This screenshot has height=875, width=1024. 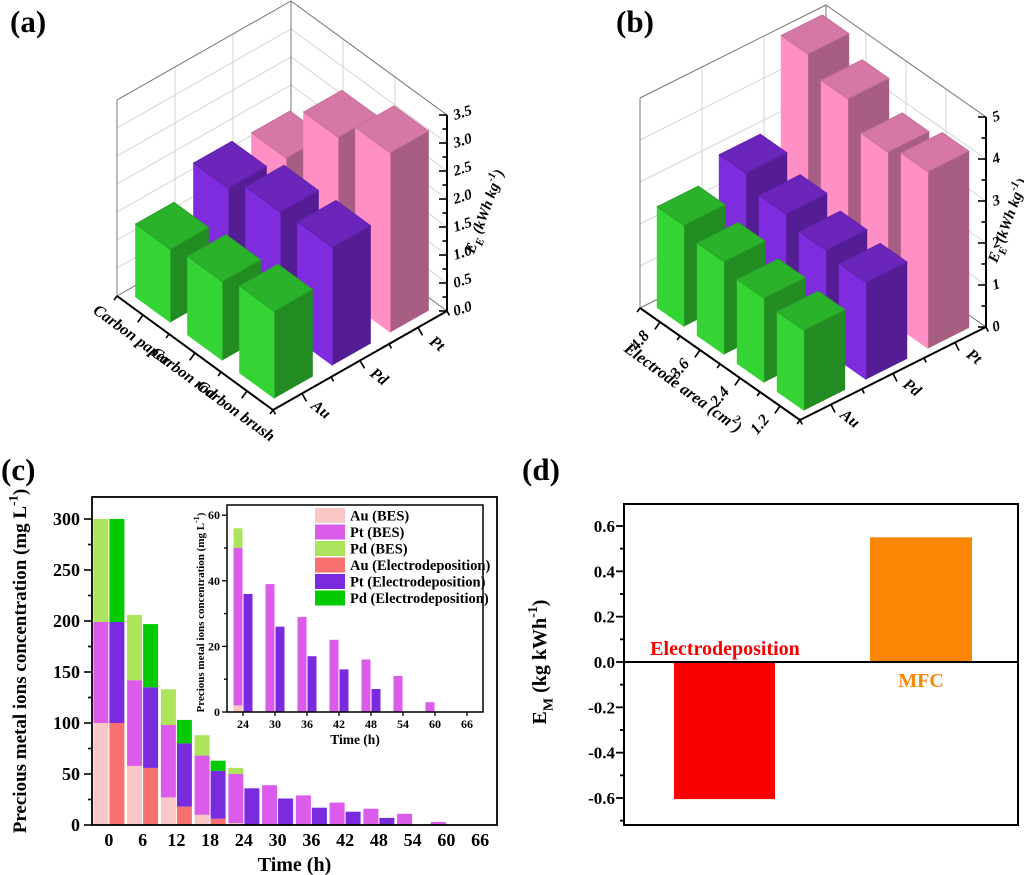 I want to click on bar-Pt-BES-t60, so click(x=430, y=707).